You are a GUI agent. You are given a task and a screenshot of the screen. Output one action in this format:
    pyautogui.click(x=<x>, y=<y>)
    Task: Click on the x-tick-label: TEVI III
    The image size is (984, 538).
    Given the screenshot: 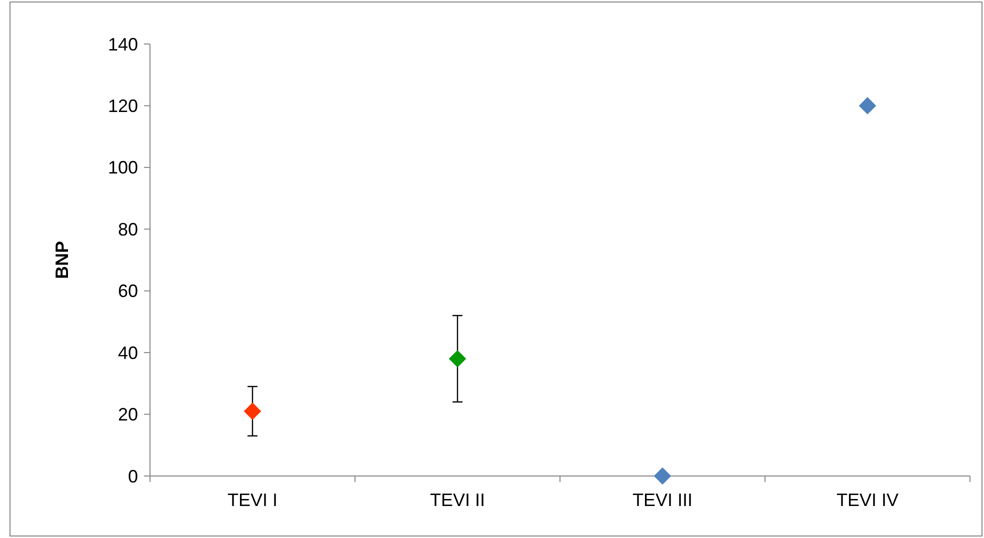 What is the action you would take?
    pyautogui.click(x=662, y=500)
    